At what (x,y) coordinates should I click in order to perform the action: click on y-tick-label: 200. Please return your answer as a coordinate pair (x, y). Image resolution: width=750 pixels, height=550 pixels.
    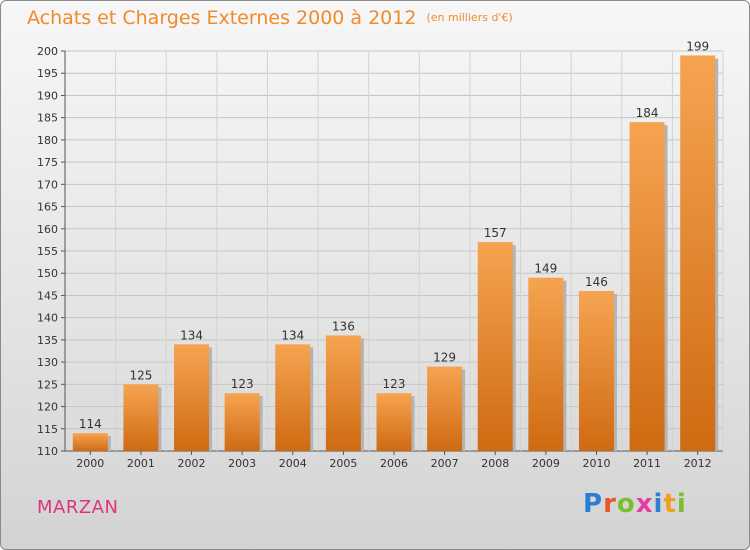
    Looking at the image, I should click on (47, 51).